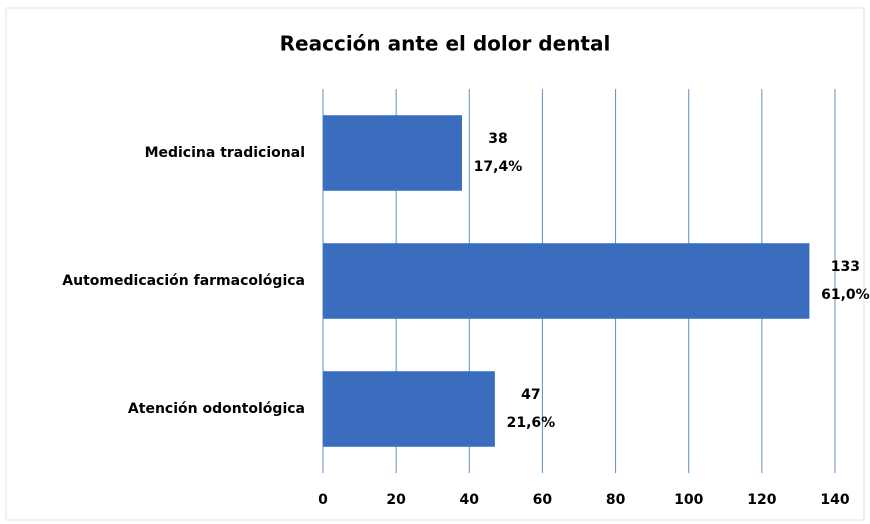  I want to click on x-tick-label: 80, so click(616, 500).